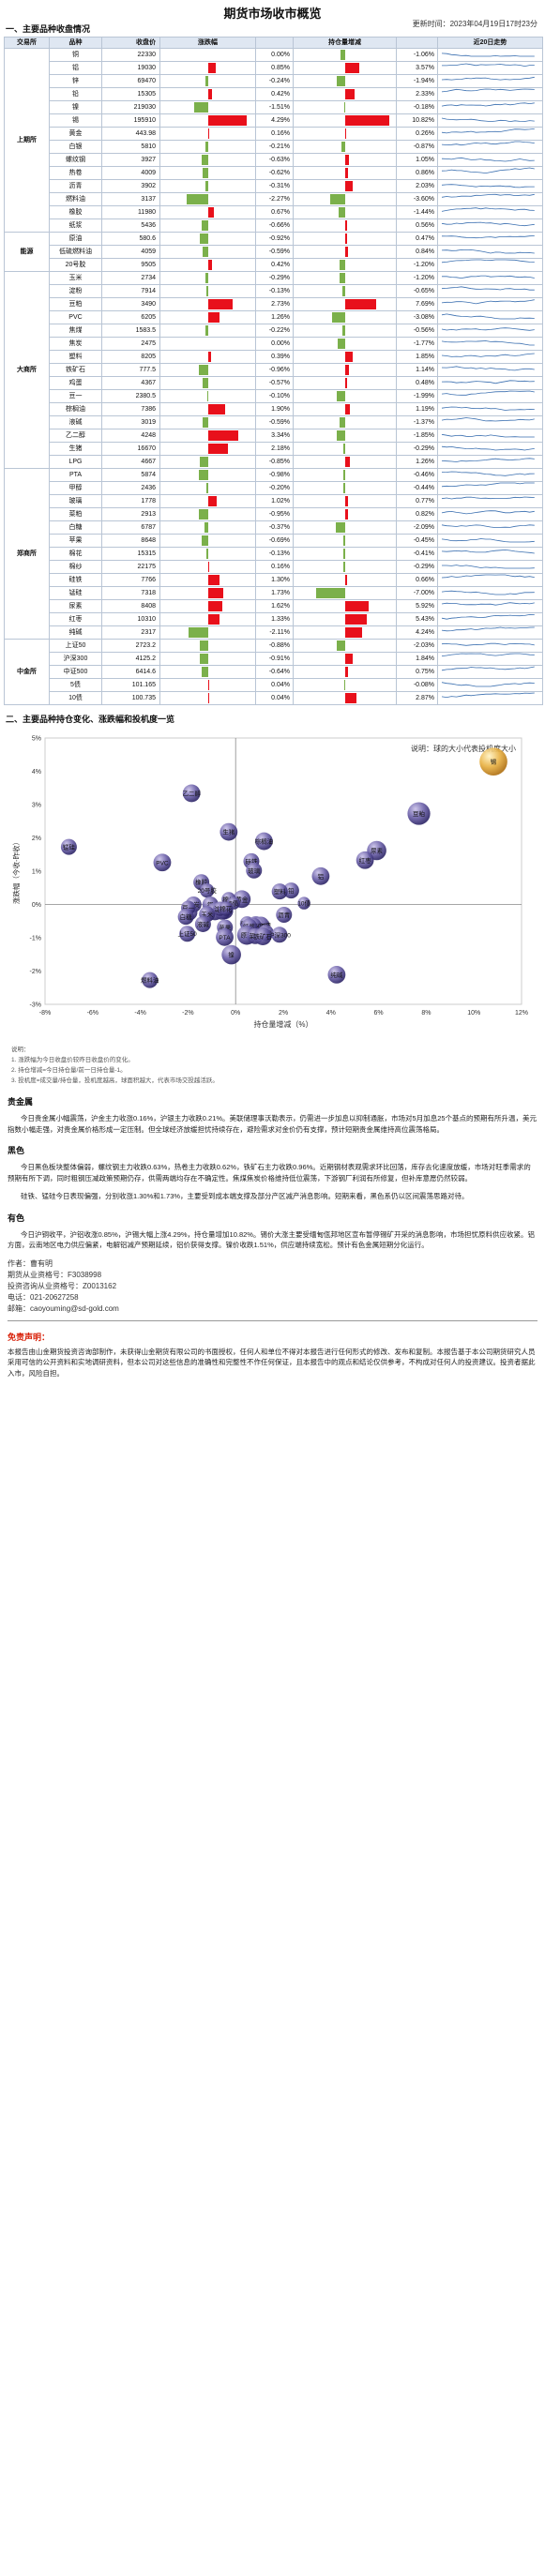 The image size is (545, 2576). What do you see at coordinates (417, 81) in the screenshot?
I see `oi-pct: -1.94%` at bounding box center [417, 81].